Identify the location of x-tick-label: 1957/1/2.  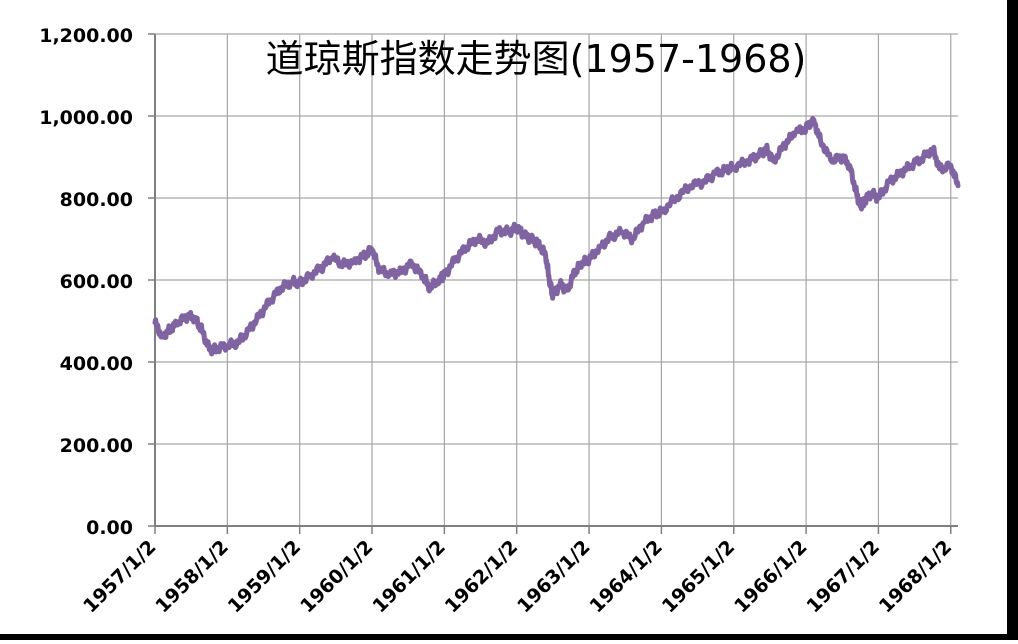
(119, 576).